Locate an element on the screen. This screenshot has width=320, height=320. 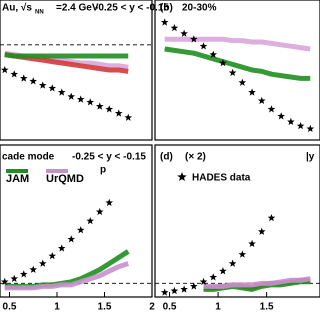
legend-label: JAM is located at coordinates (17, 179).